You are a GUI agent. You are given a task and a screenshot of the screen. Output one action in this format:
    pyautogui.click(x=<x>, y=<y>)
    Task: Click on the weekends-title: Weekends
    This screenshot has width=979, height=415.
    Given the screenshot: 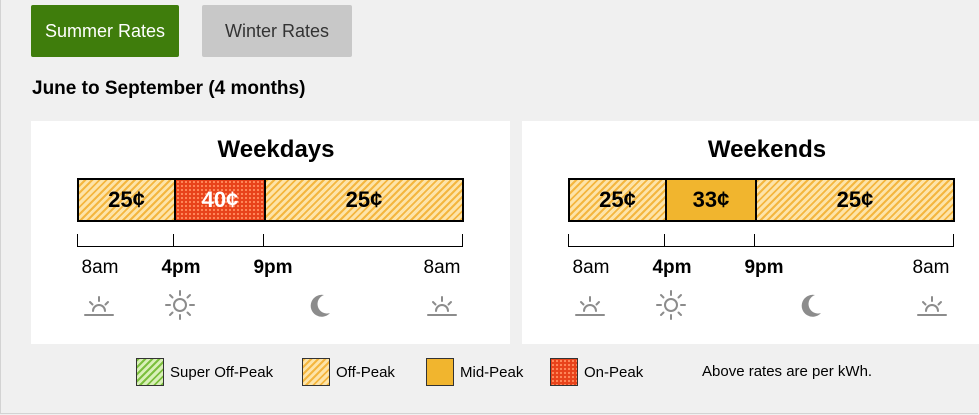 What is the action you would take?
    pyautogui.click(x=767, y=149)
    